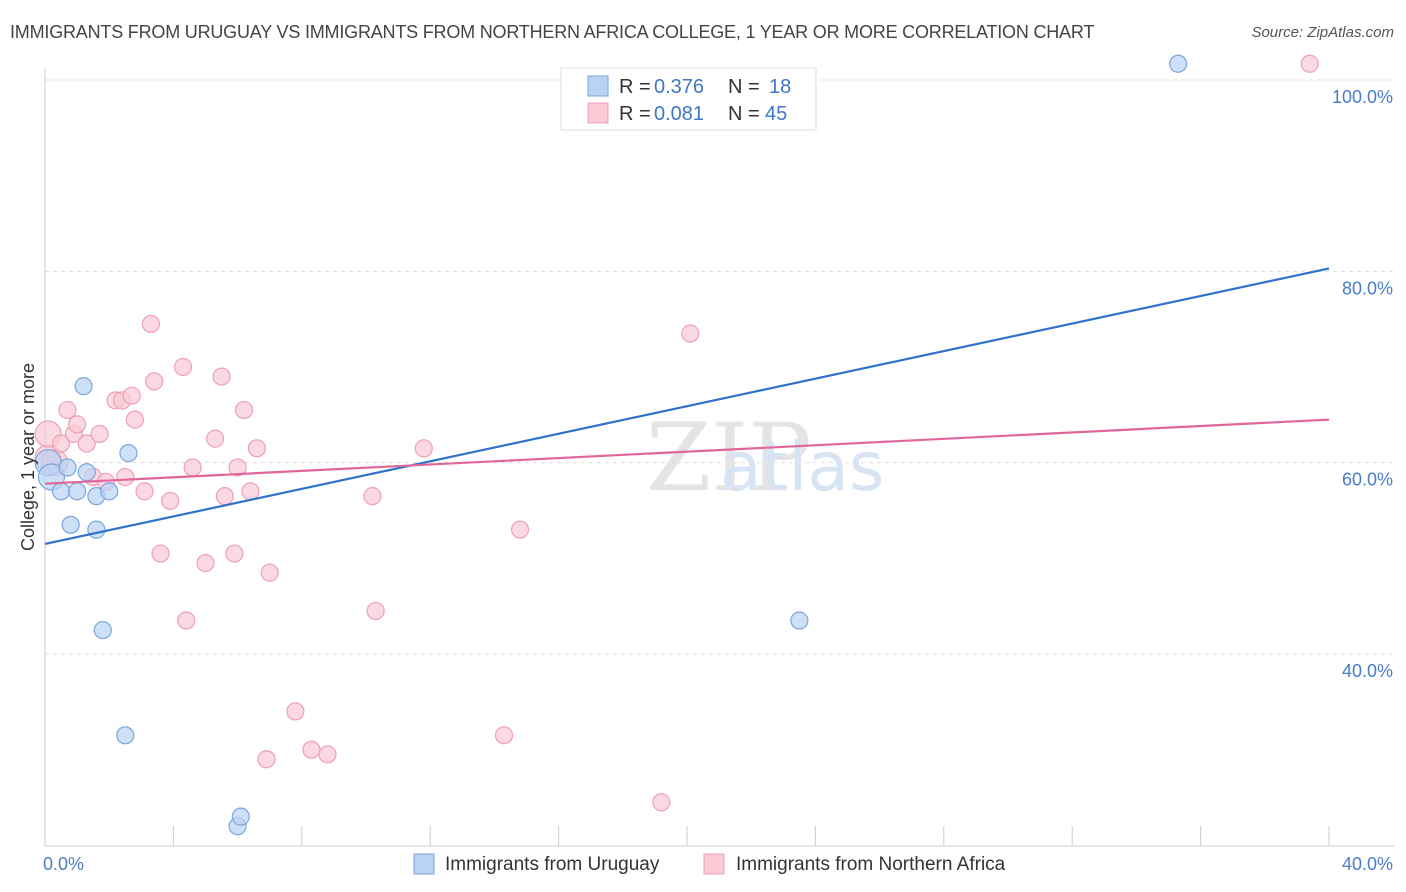 This screenshot has width=1406, height=892. I want to click on watermark-zip: ZIP, so click(729, 458).